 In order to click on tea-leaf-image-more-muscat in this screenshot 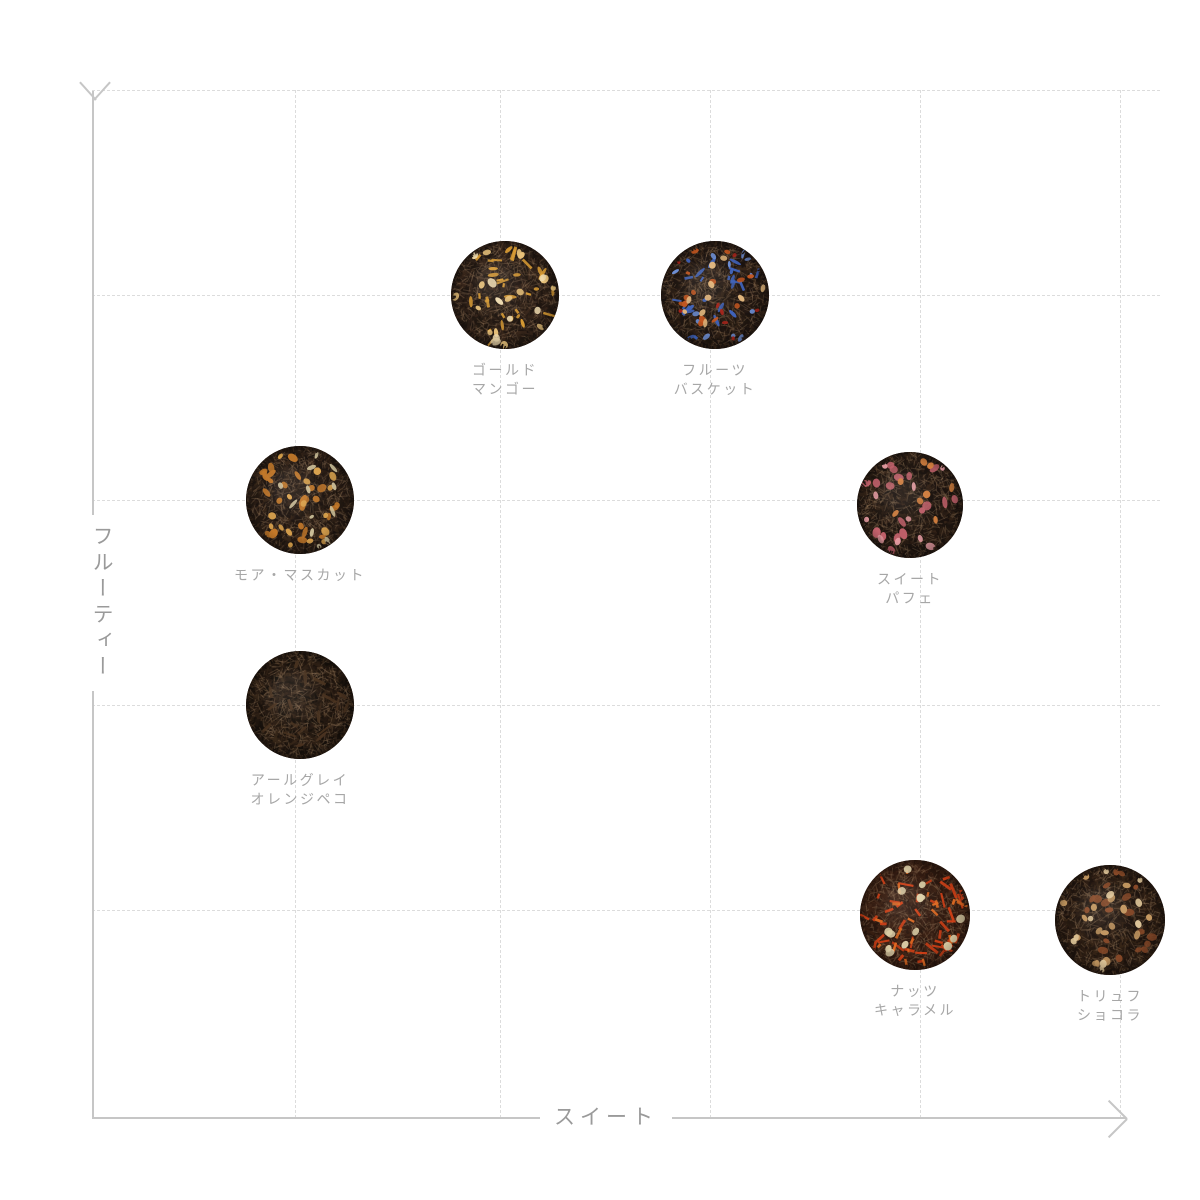, I will do `click(300, 500)`.